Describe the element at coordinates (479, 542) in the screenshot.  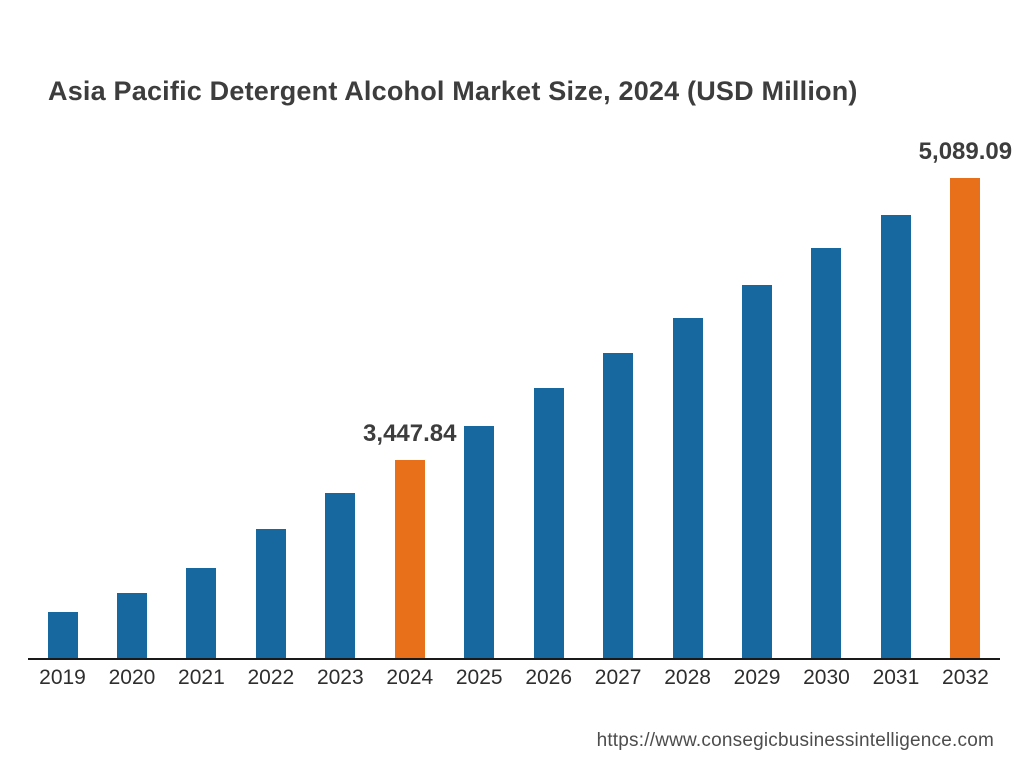
I see `bar-2025` at that location.